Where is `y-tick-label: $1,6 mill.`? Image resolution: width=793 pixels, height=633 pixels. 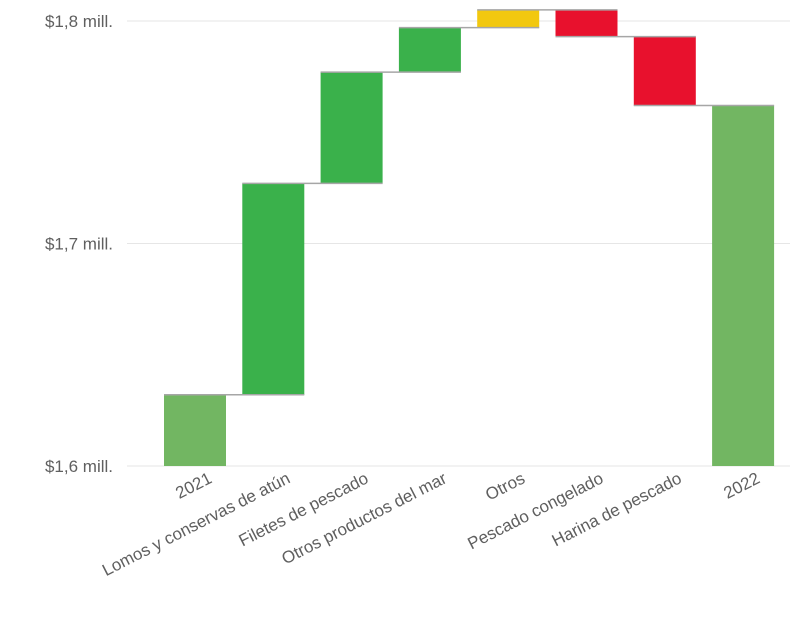 y-tick-label: $1,6 mill. is located at coordinates (79, 466).